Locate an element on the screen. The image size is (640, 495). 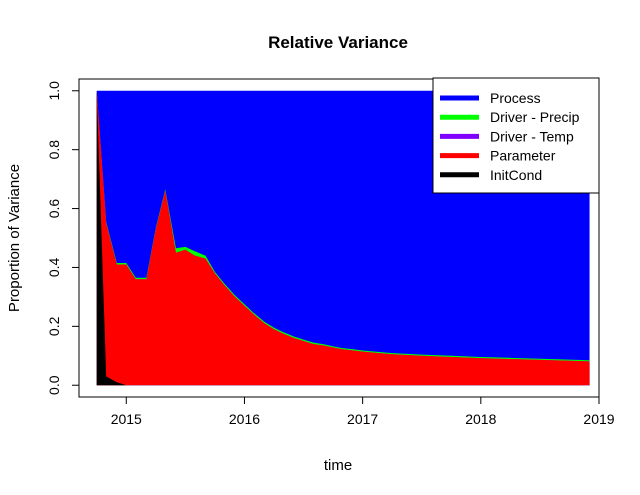
y-tick-label: 0.2 is located at coordinates (54, 326).